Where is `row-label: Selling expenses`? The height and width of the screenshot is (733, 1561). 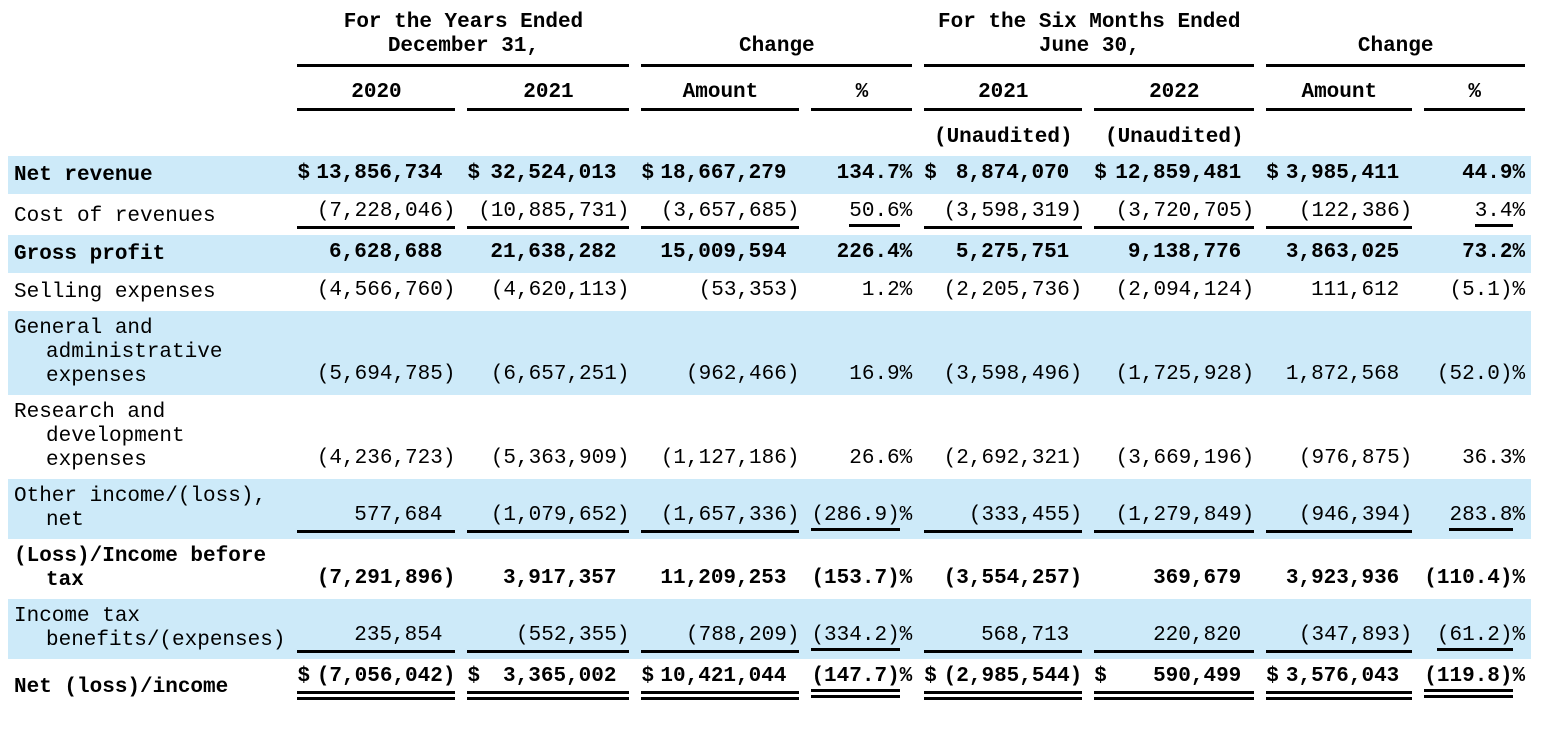
row-label: Selling expenses is located at coordinates (115, 292).